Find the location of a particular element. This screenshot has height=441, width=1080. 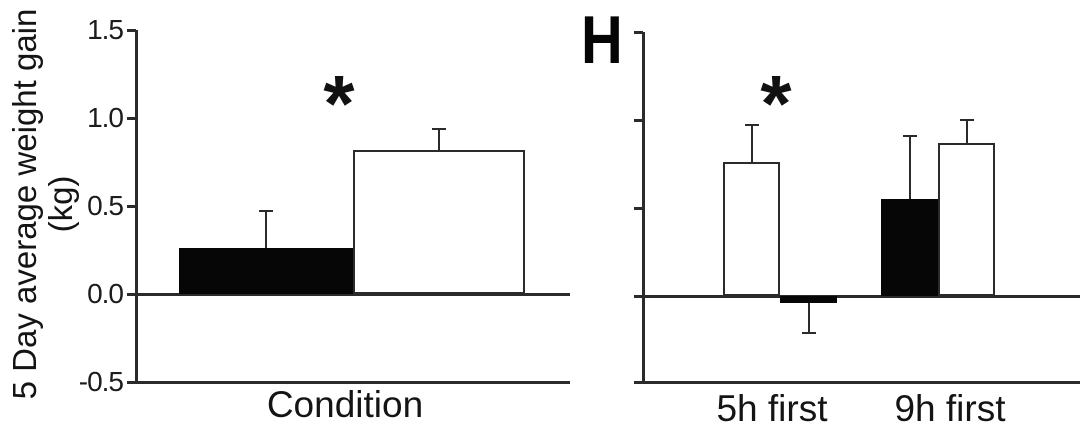

baseline-right is located at coordinates (857, 382).